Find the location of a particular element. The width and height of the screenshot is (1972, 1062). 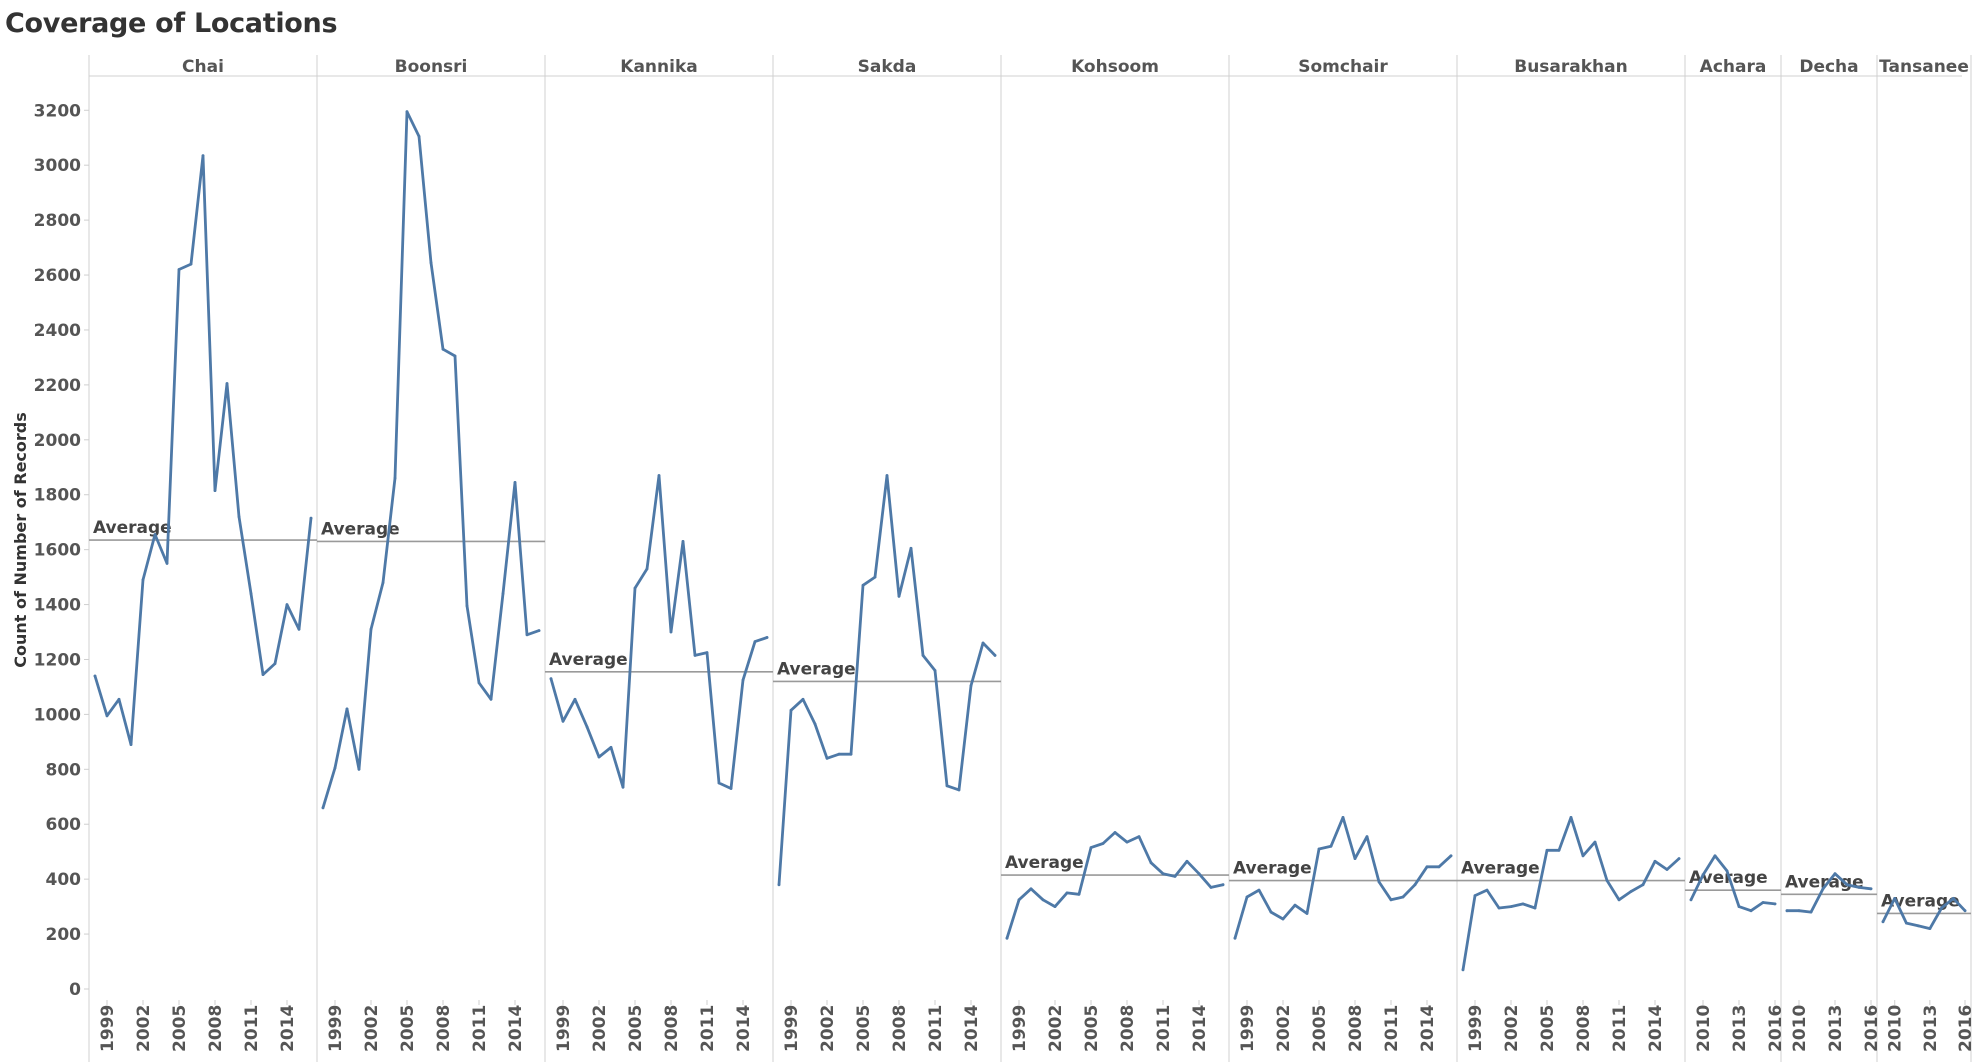

panel-somchair: Somchair Average 1999 2002 2005 2008 2011 2014 is located at coordinates (1343, 558).